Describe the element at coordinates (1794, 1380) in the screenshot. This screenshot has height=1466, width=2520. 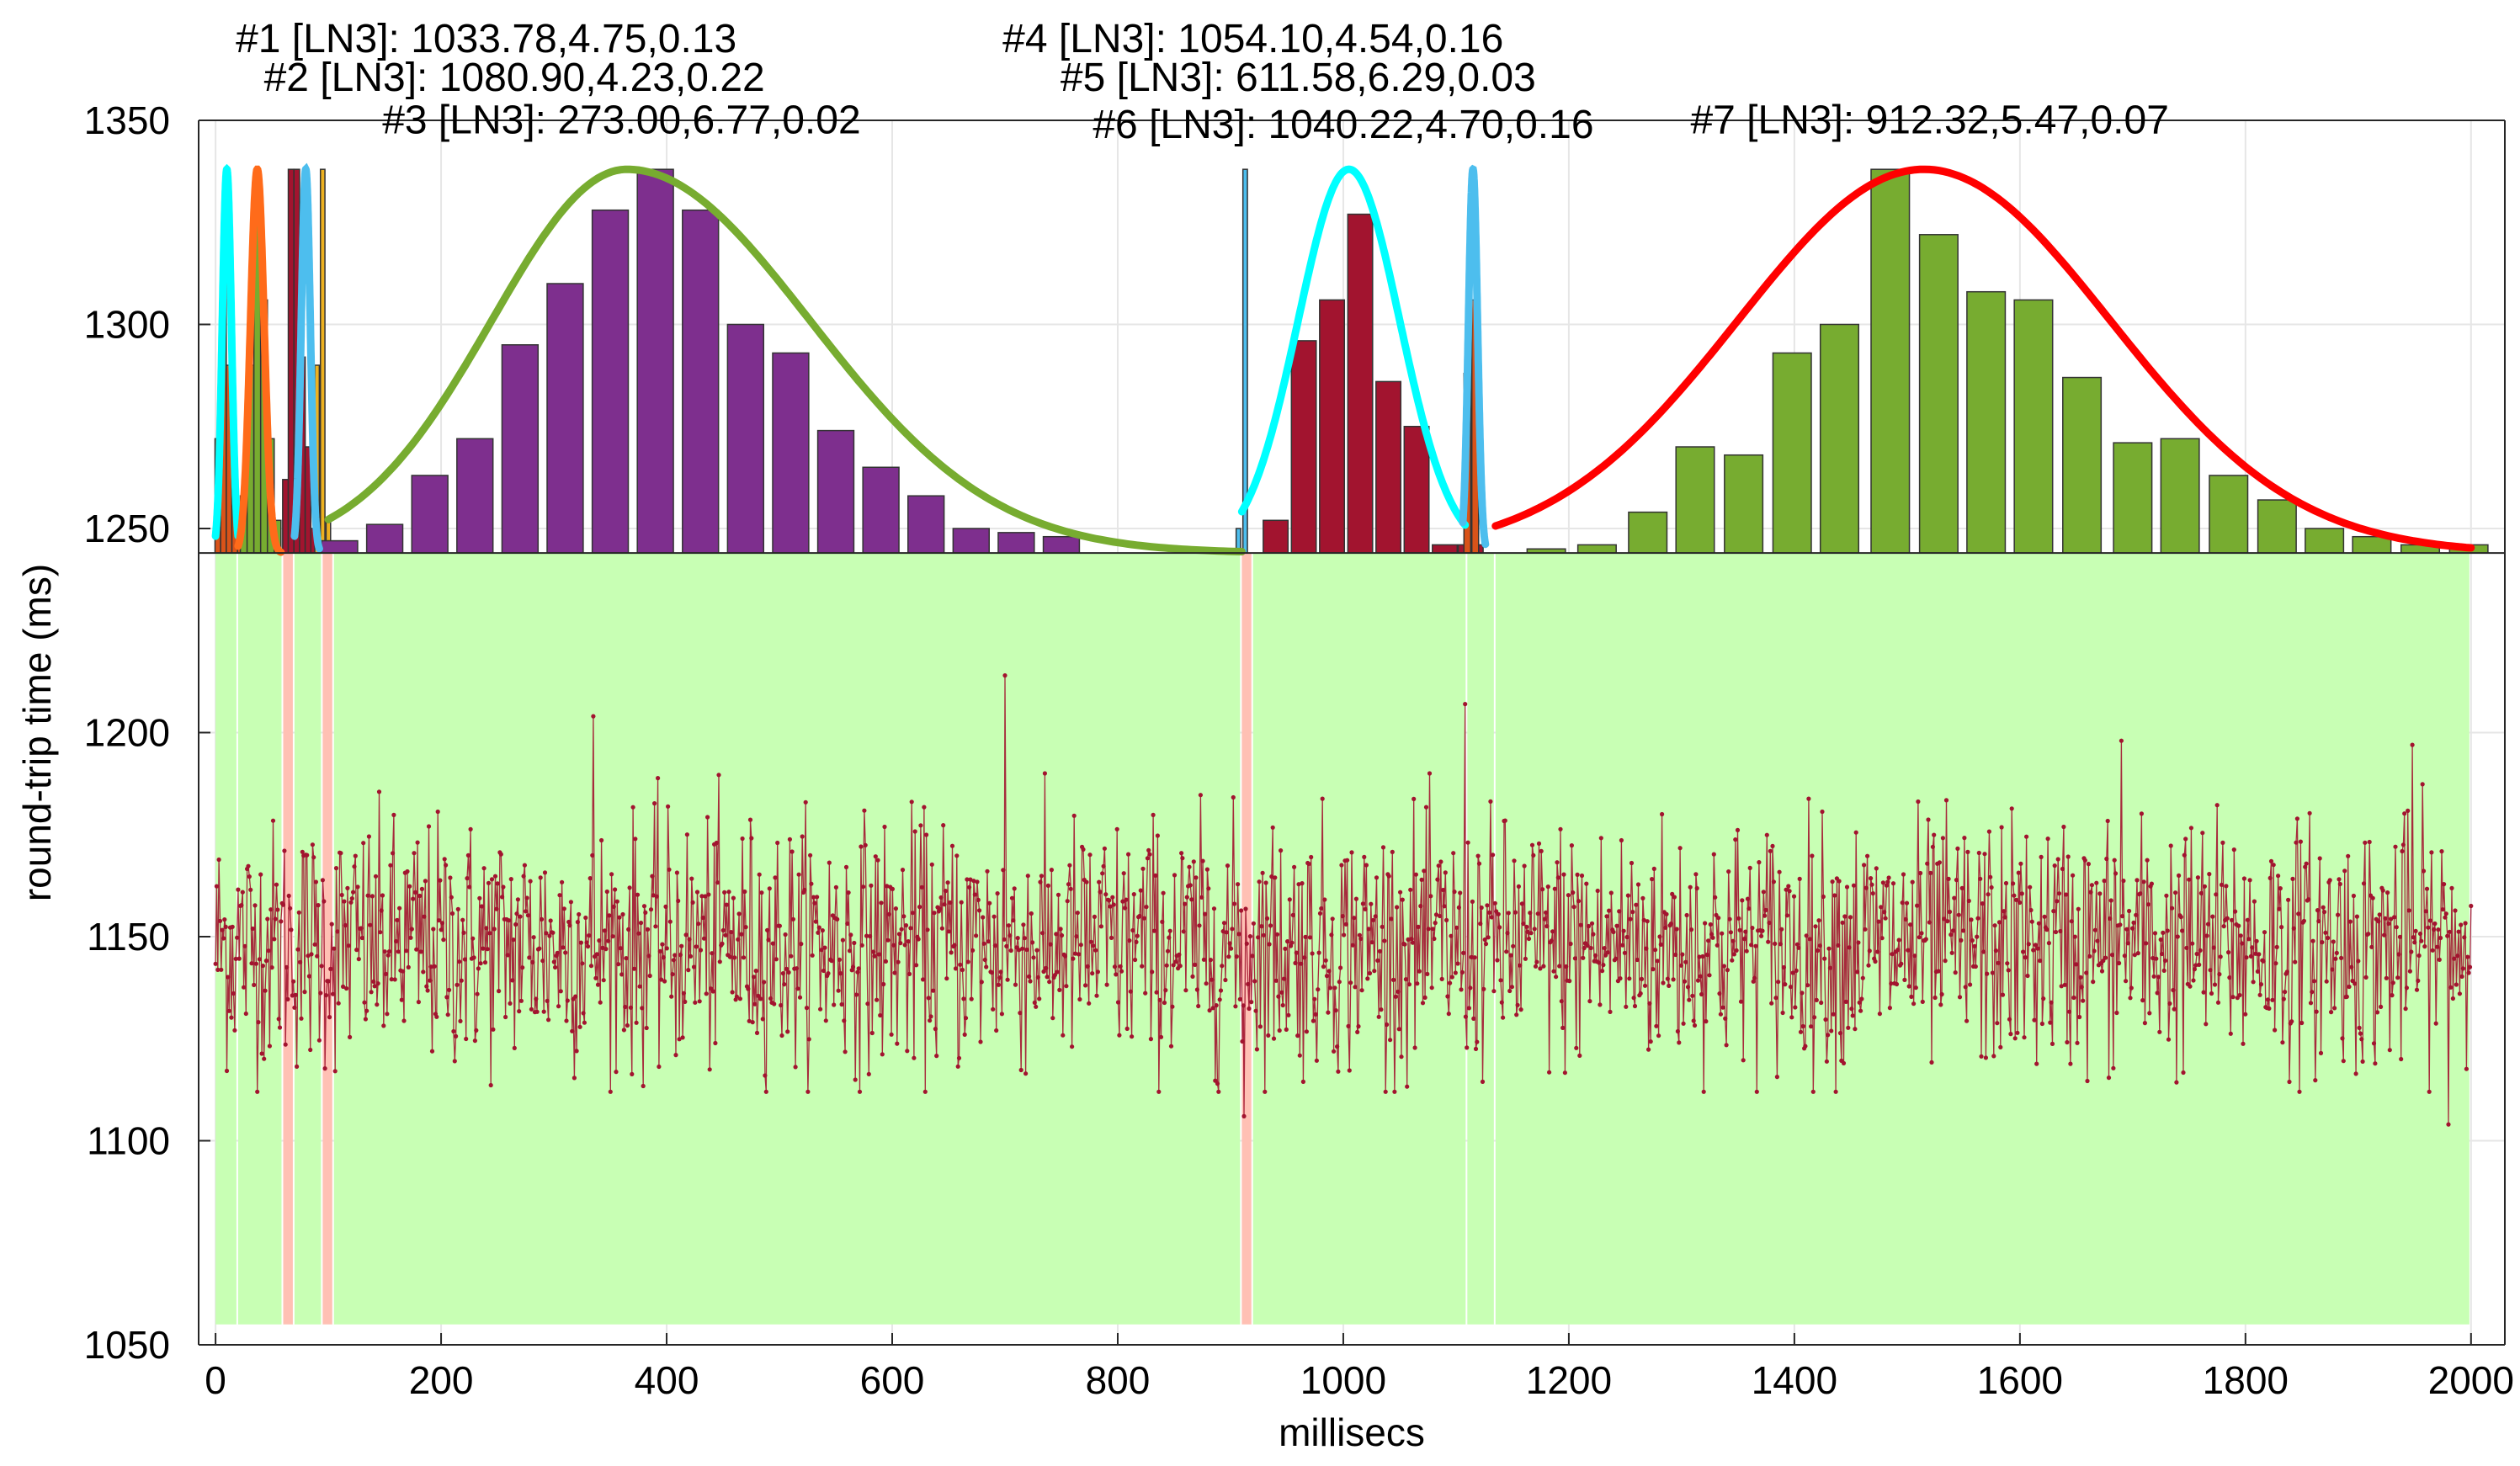
I see `x-tick-label: 1400` at that location.